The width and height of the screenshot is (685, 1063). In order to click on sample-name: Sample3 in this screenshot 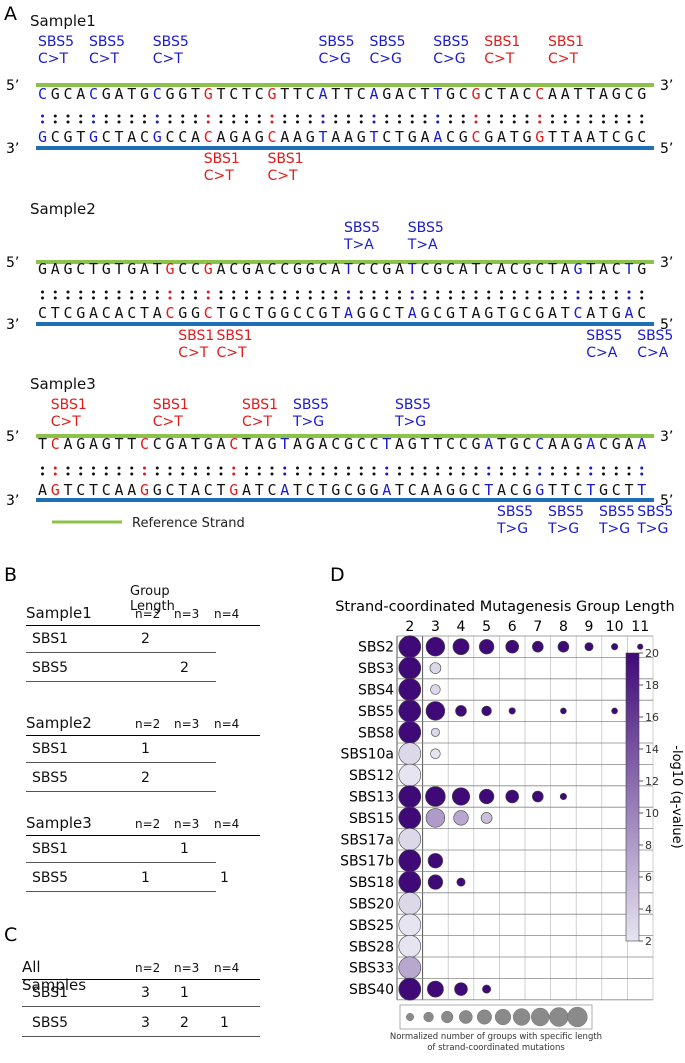, I will do `click(63, 384)`.